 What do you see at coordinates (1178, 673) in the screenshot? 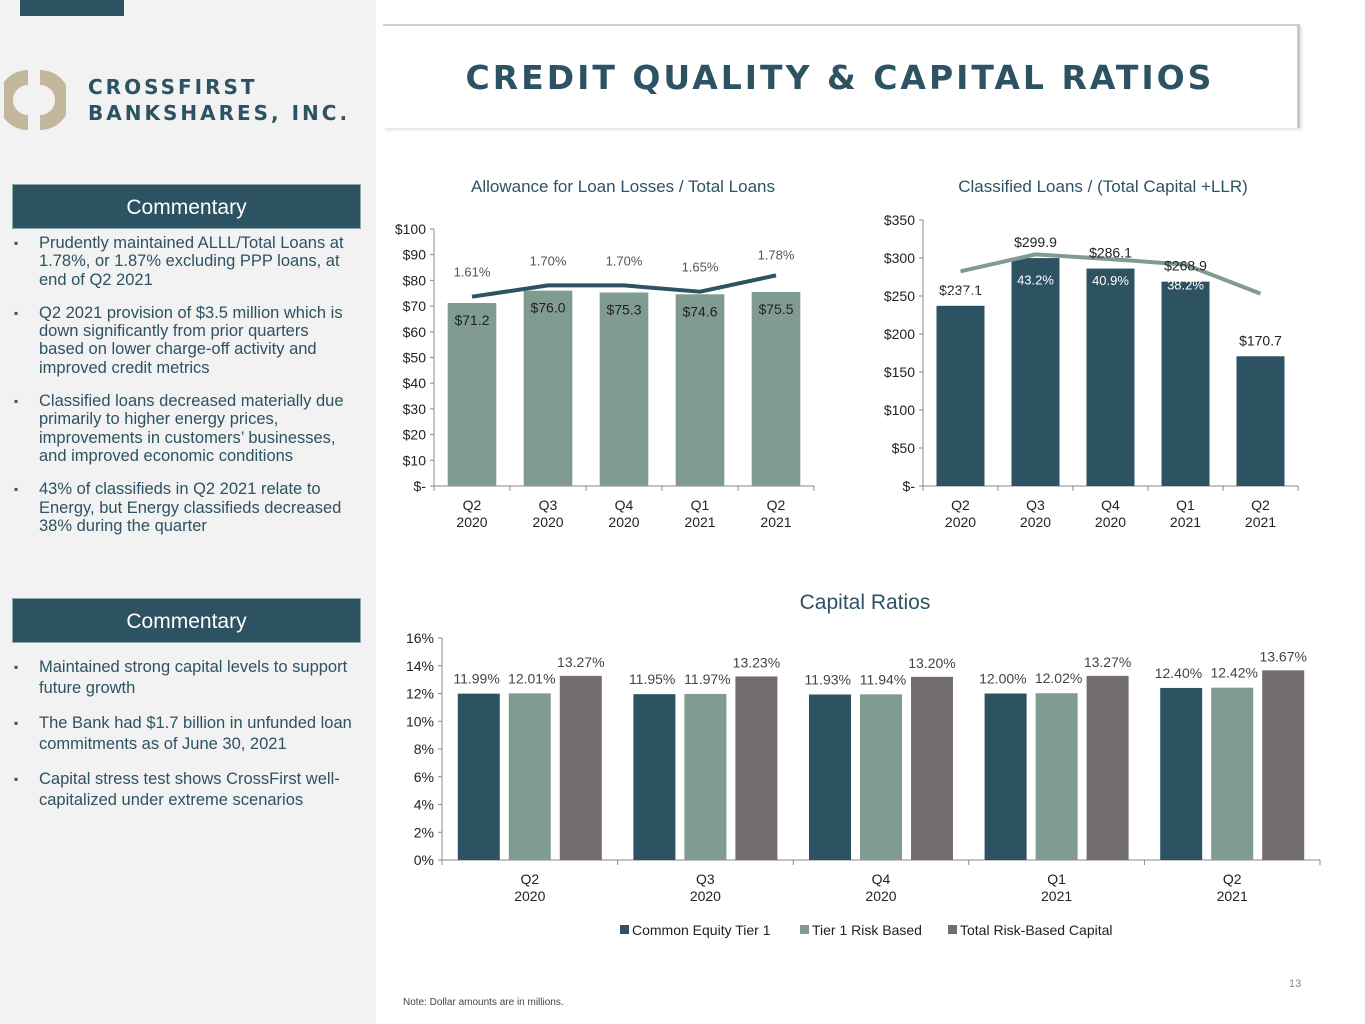
I see `bar-value-label: 12.40%` at bounding box center [1178, 673].